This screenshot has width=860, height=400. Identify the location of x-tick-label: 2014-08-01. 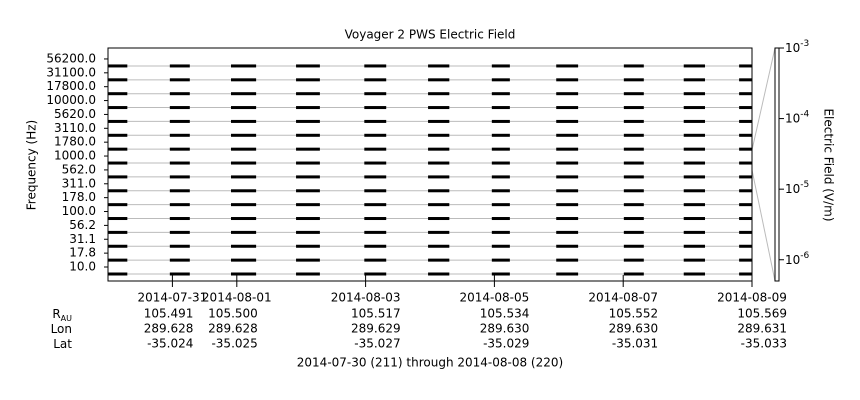
(237, 298).